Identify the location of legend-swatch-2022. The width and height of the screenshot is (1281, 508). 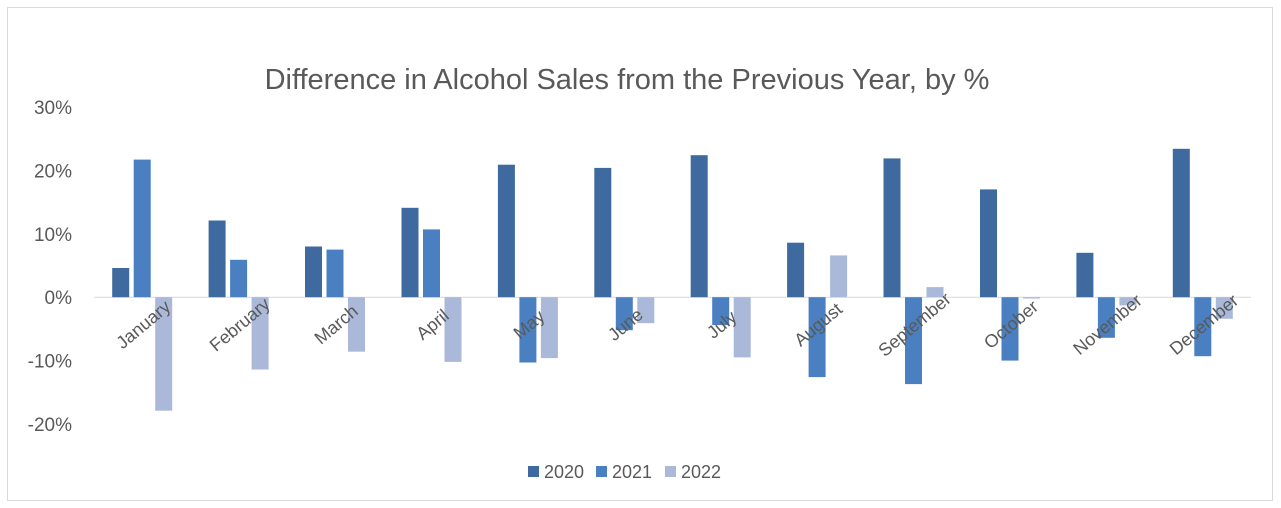
(670, 471).